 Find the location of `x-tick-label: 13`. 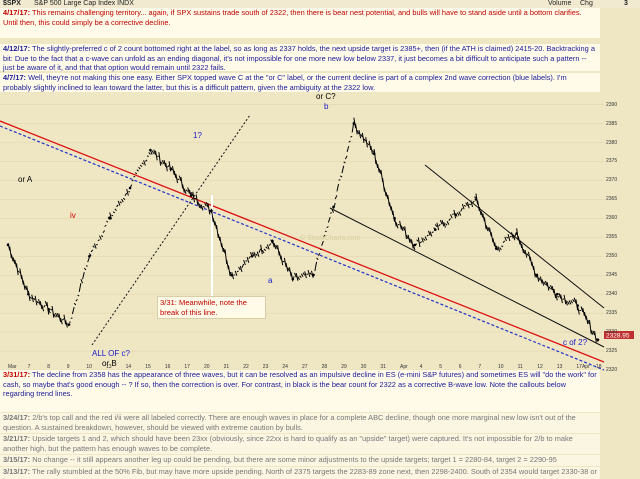

x-tick-label: 13 is located at coordinates (109, 367).